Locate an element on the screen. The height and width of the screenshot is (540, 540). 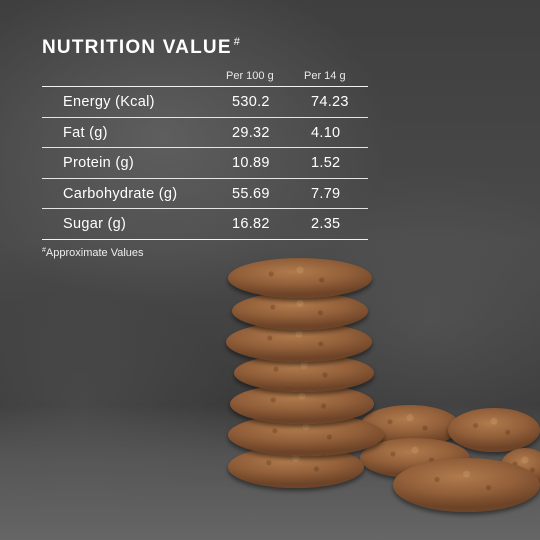
row-label: Carbohydrate (g) is located at coordinates (120, 193).